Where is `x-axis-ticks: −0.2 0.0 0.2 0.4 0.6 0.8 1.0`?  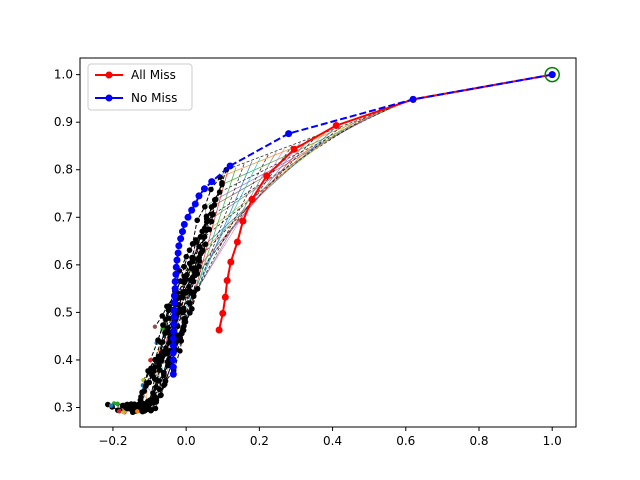
x-axis-ticks: −0.2 0.0 0.2 0.4 0.6 0.8 1.0 is located at coordinates (330, 437).